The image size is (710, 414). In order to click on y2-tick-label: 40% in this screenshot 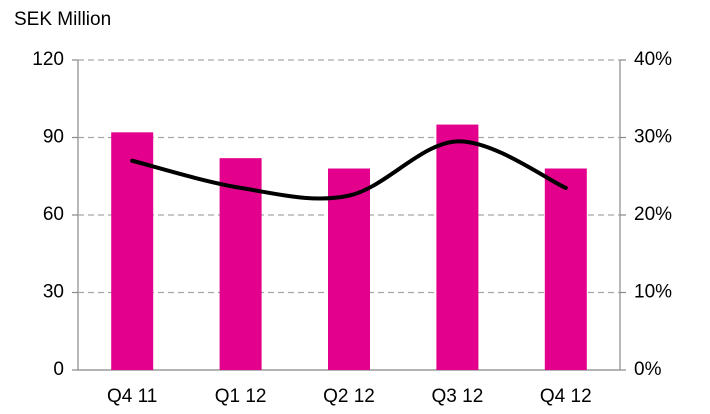, I will do `click(653, 59)`.